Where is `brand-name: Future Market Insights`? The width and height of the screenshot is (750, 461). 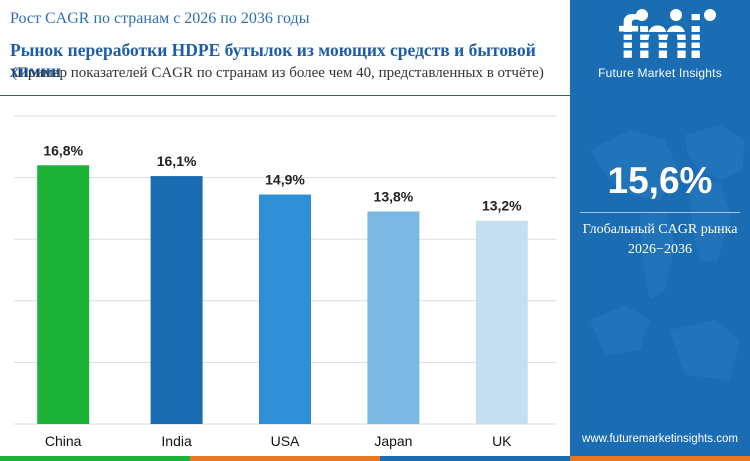 brand-name: Future Market Insights is located at coordinates (660, 73).